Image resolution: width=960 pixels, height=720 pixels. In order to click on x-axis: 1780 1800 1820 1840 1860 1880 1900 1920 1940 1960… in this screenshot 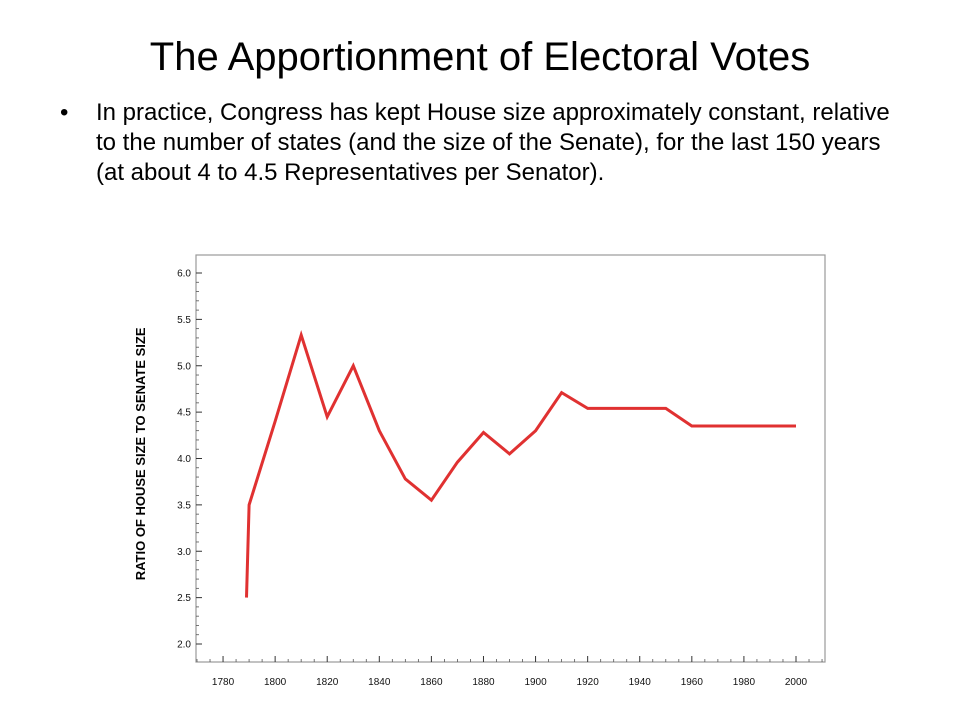, I will do `click(509, 672)`.